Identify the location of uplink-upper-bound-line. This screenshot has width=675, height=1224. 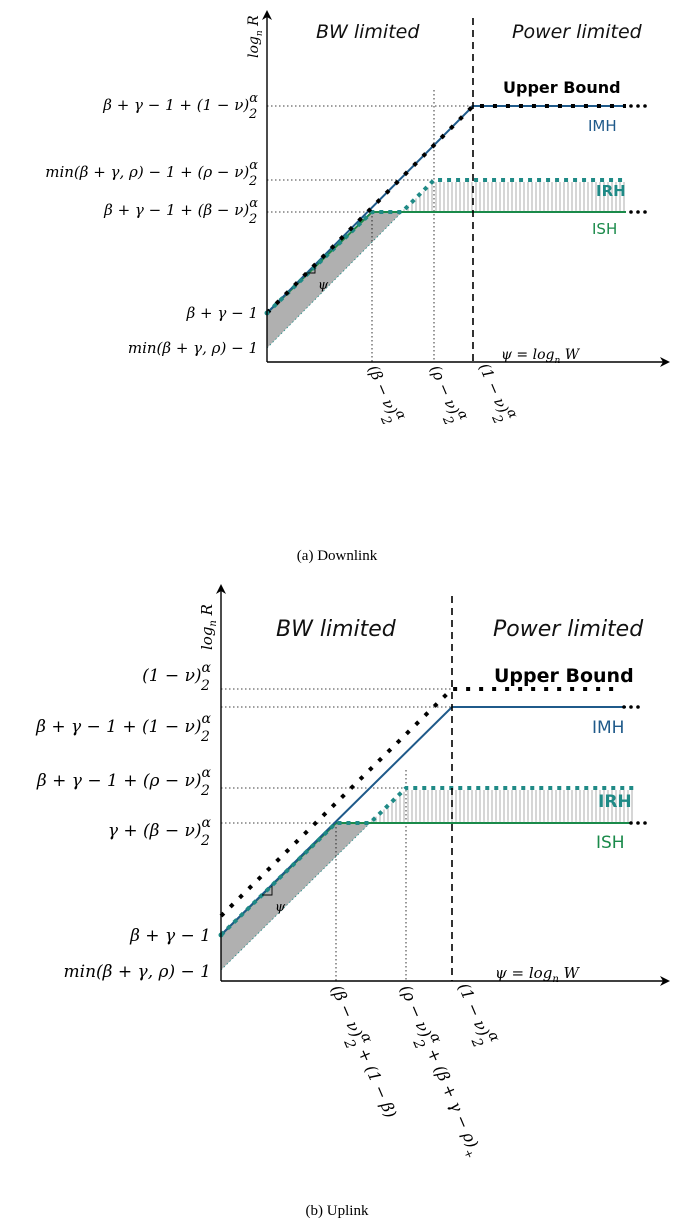
(418, 802).